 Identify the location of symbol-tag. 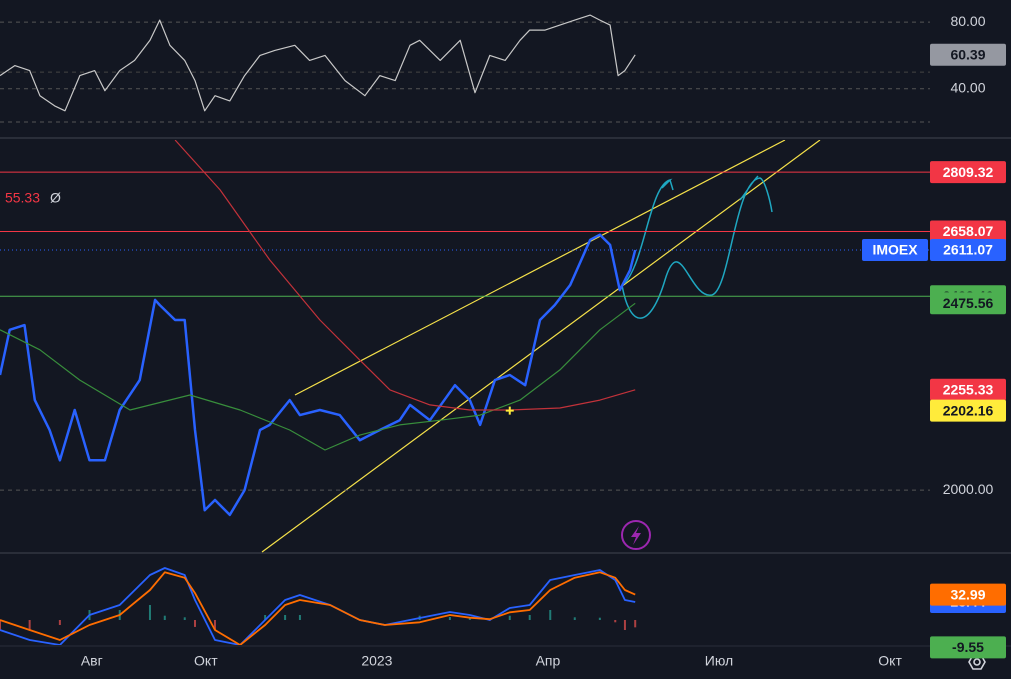
(895, 250).